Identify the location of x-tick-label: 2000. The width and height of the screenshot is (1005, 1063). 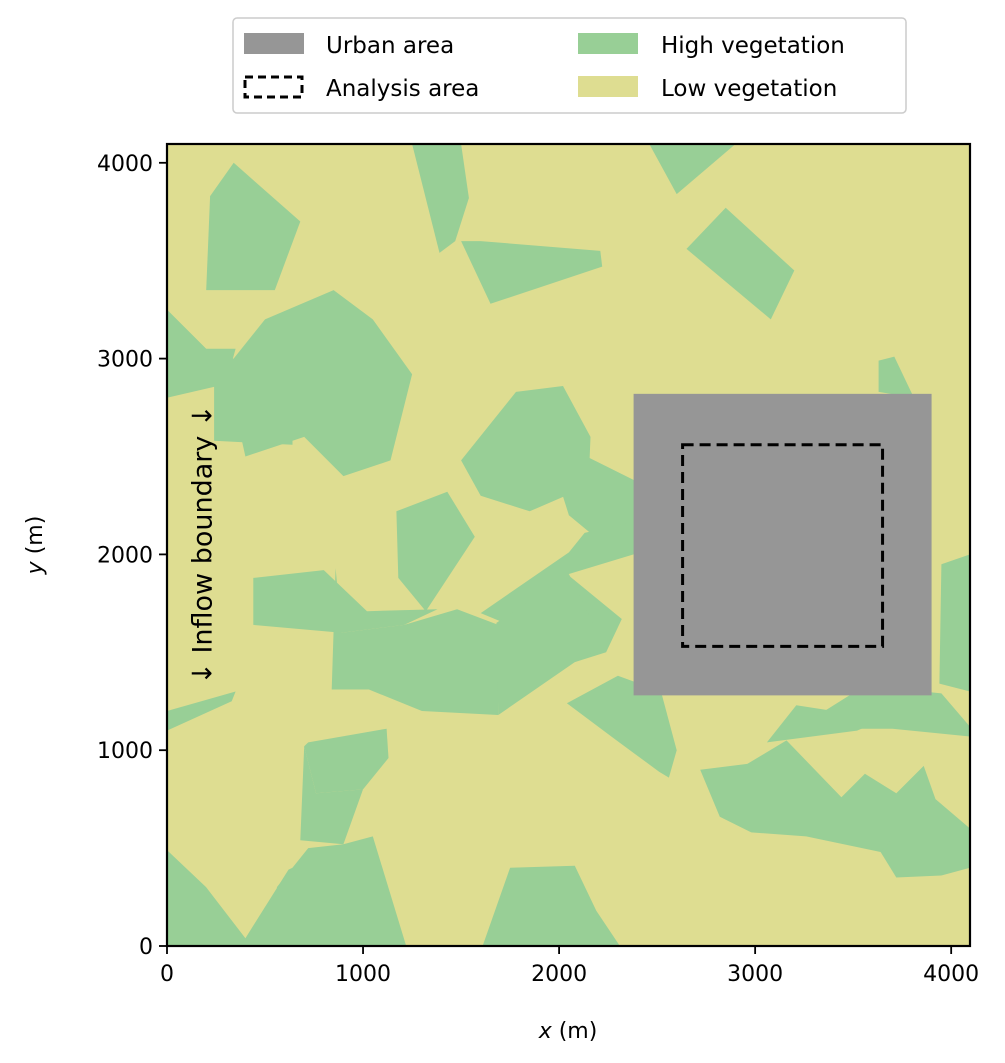
(559, 974).